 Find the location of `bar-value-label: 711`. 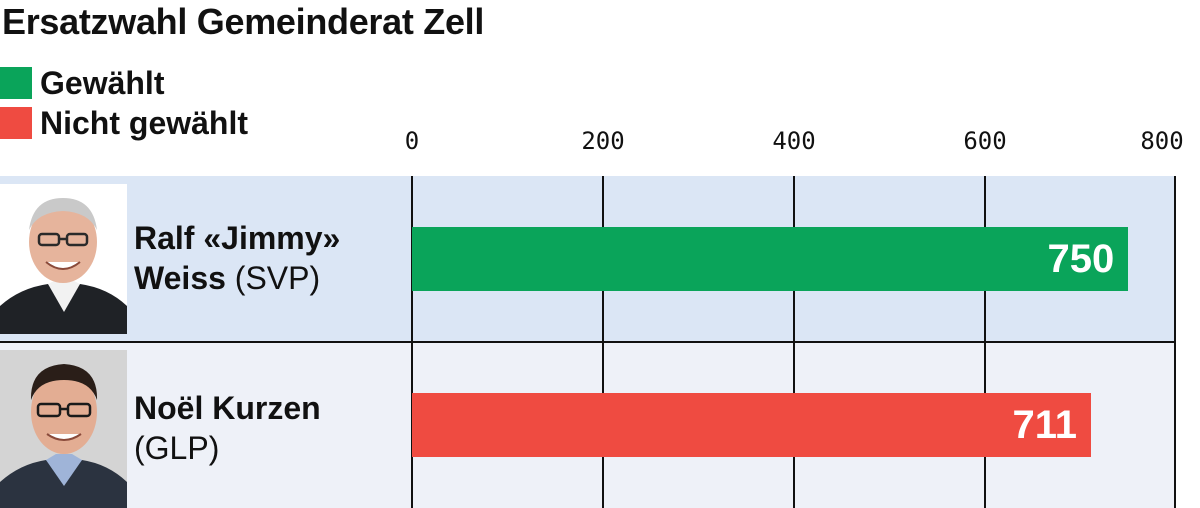

bar-value-label: 711 is located at coordinates (1044, 425).